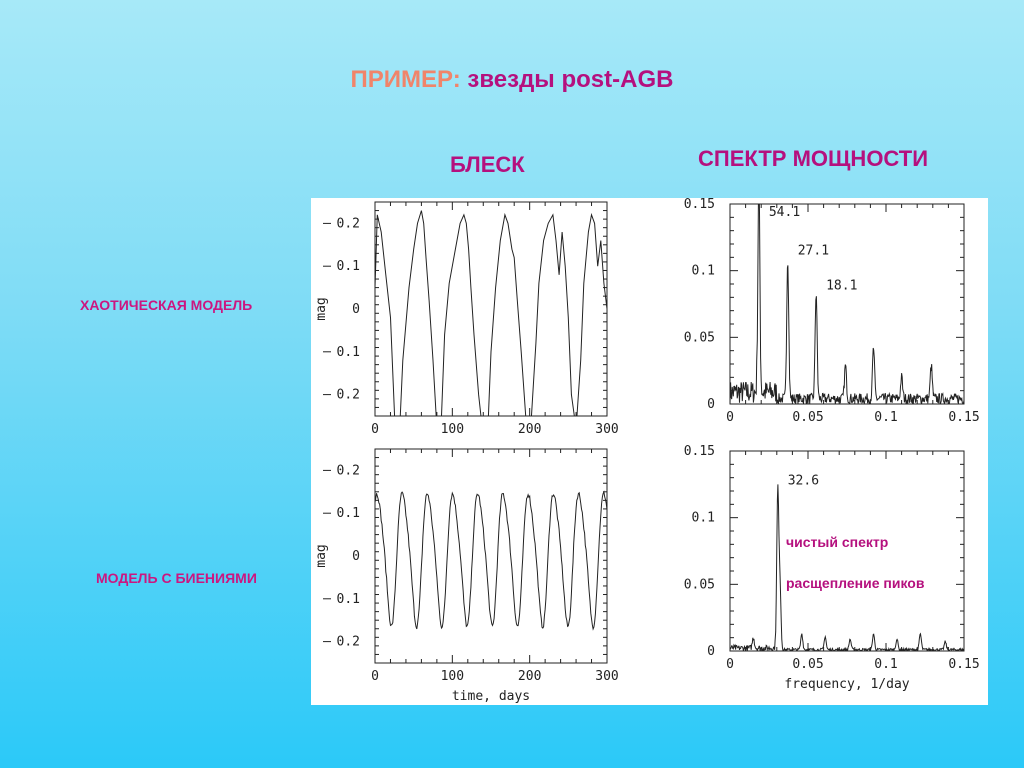 The width and height of the screenshot is (1024, 768). Describe the element at coordinates (606, 676) in the screenshot. I see `x-tick-label-2: 300` at that location.